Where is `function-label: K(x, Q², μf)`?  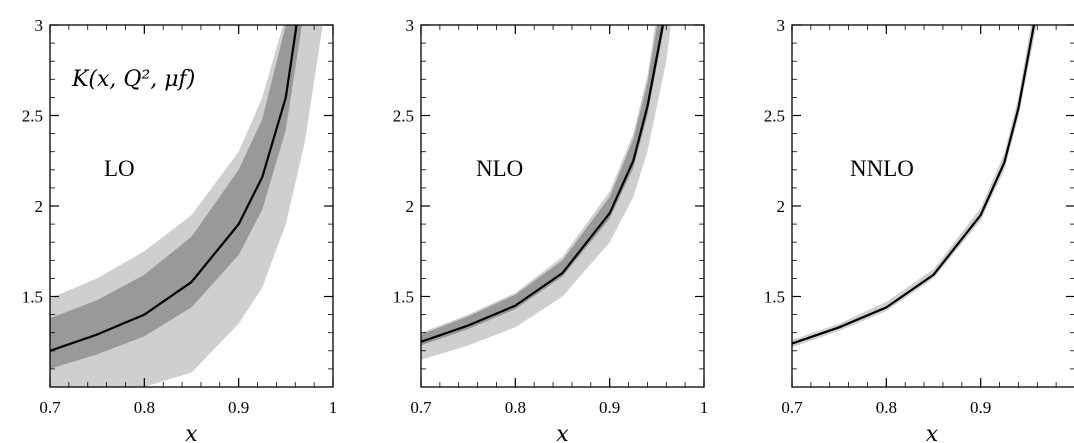
function-label: K(x, Q², μf) is located at coordinates (133, 79).